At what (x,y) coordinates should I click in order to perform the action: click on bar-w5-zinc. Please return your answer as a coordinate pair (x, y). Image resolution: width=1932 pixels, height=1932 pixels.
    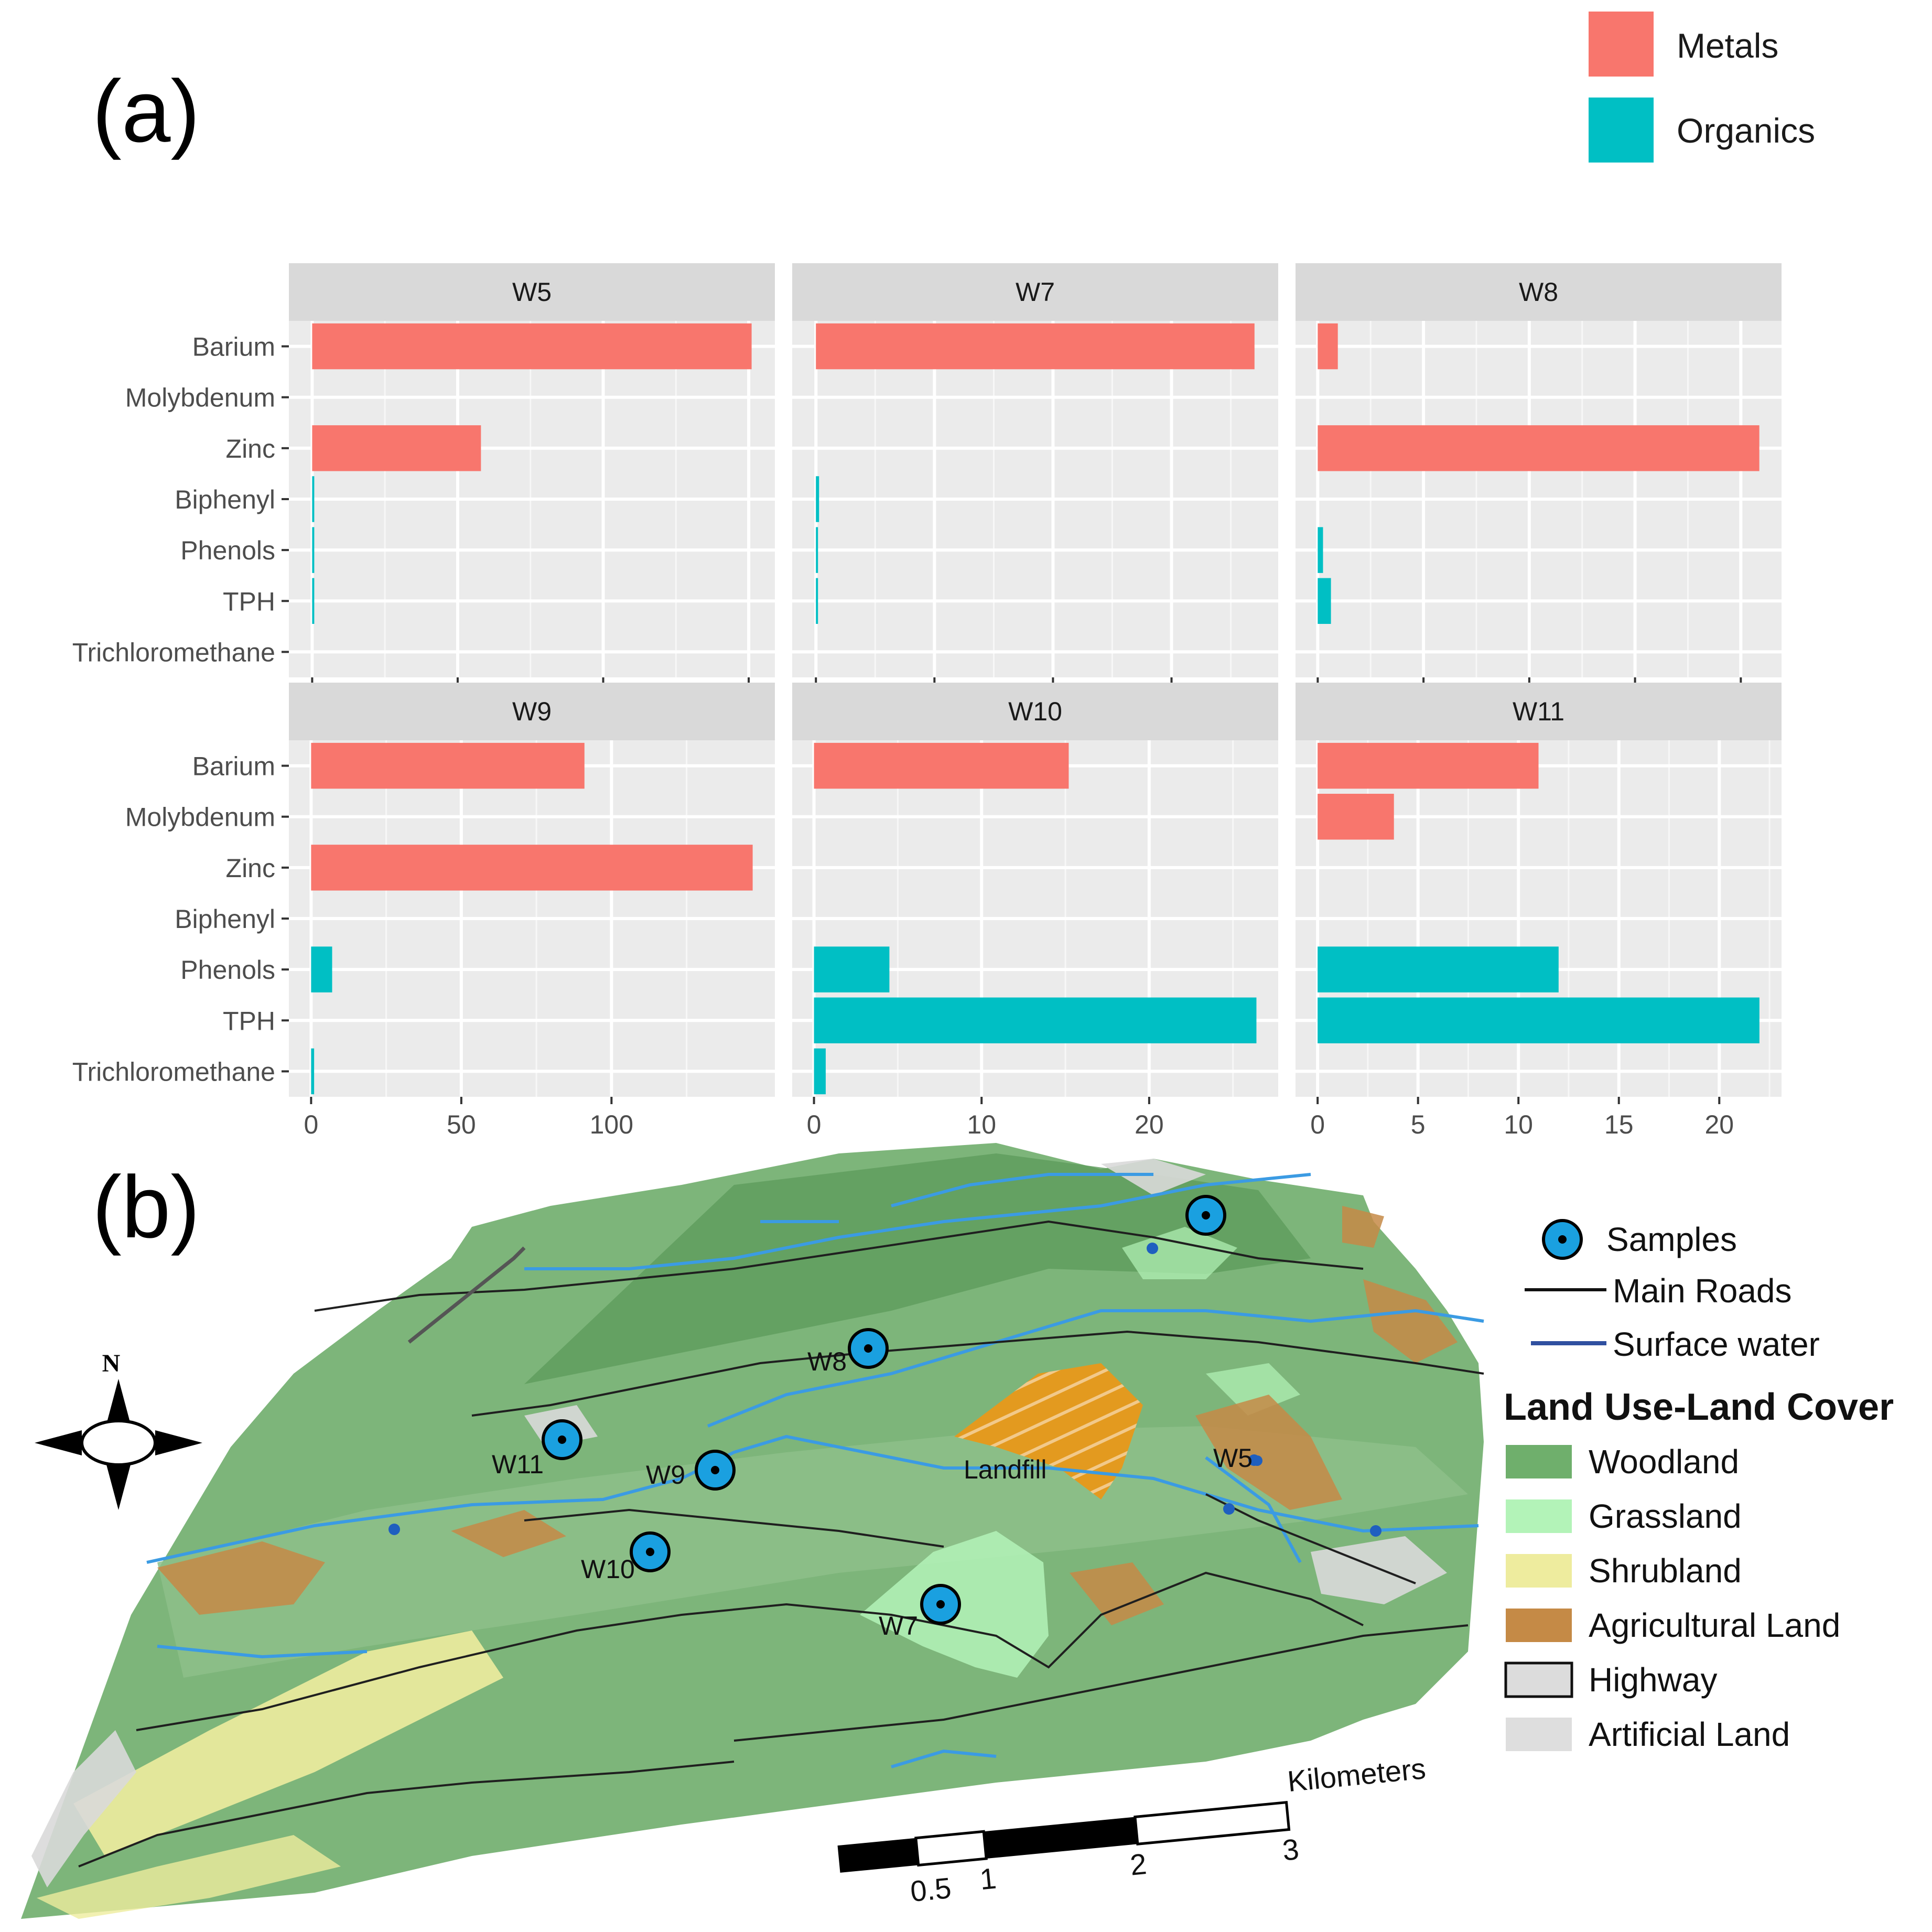
    Looking at the image, I should click on (397, 448).